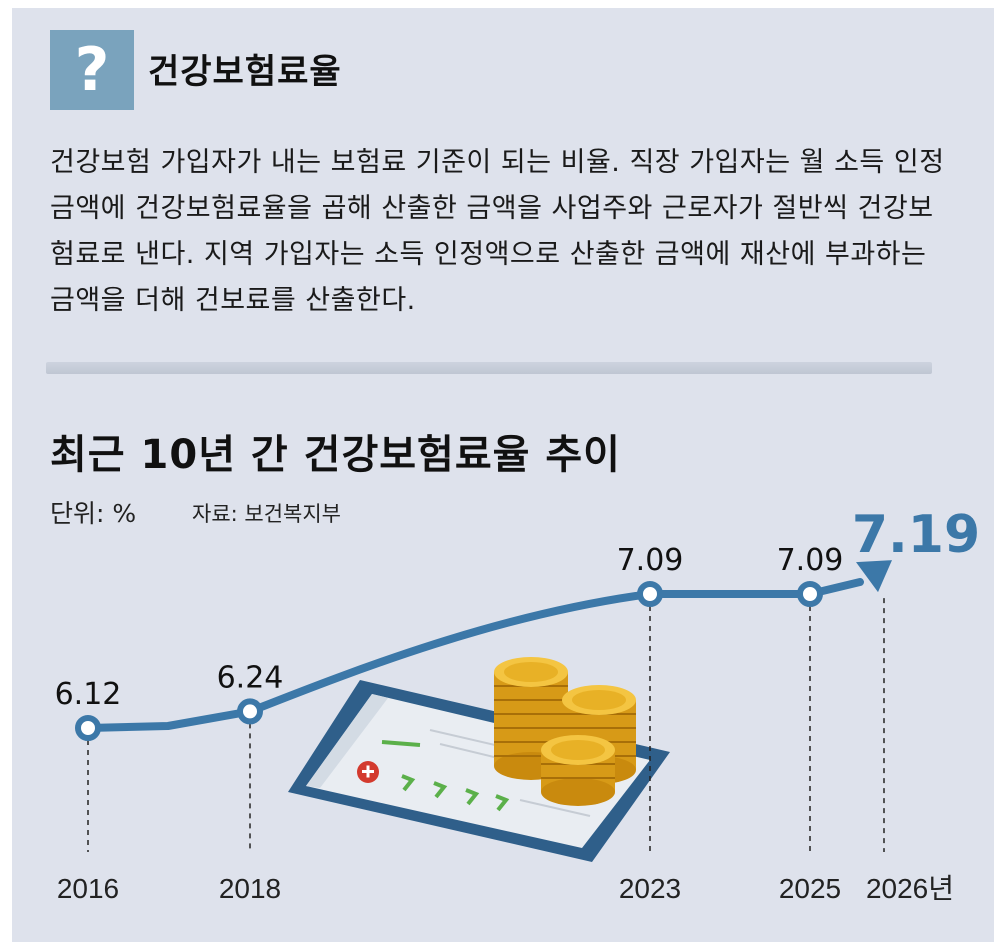 This screenshot has width=1006, height=952. What do you see at coordinates (810, 888) in the screenshot?
I see `x-tick-label: 2025` at bounding box center [810, 888].